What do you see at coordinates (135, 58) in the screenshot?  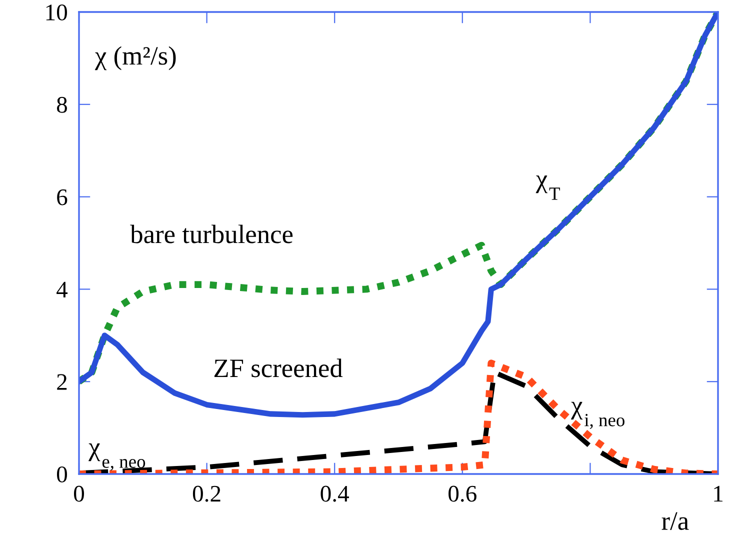 I see `y-axis-title: χ (m²/s)` at bounding box center [135, 58].